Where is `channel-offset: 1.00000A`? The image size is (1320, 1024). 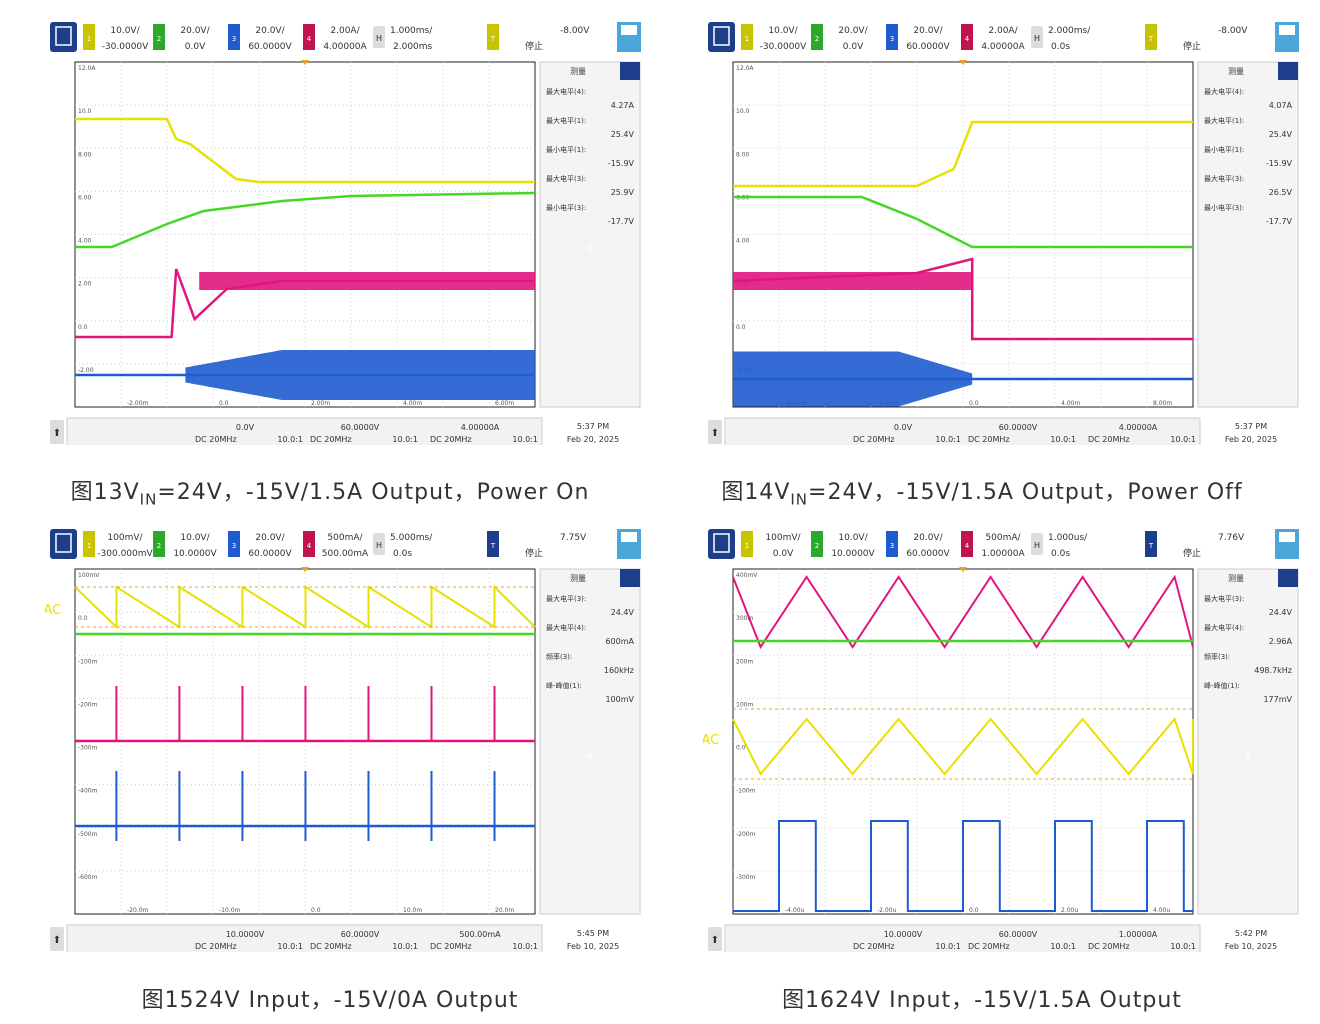
channel-offset: 1.00000A is located at coordinates (1003, 554).